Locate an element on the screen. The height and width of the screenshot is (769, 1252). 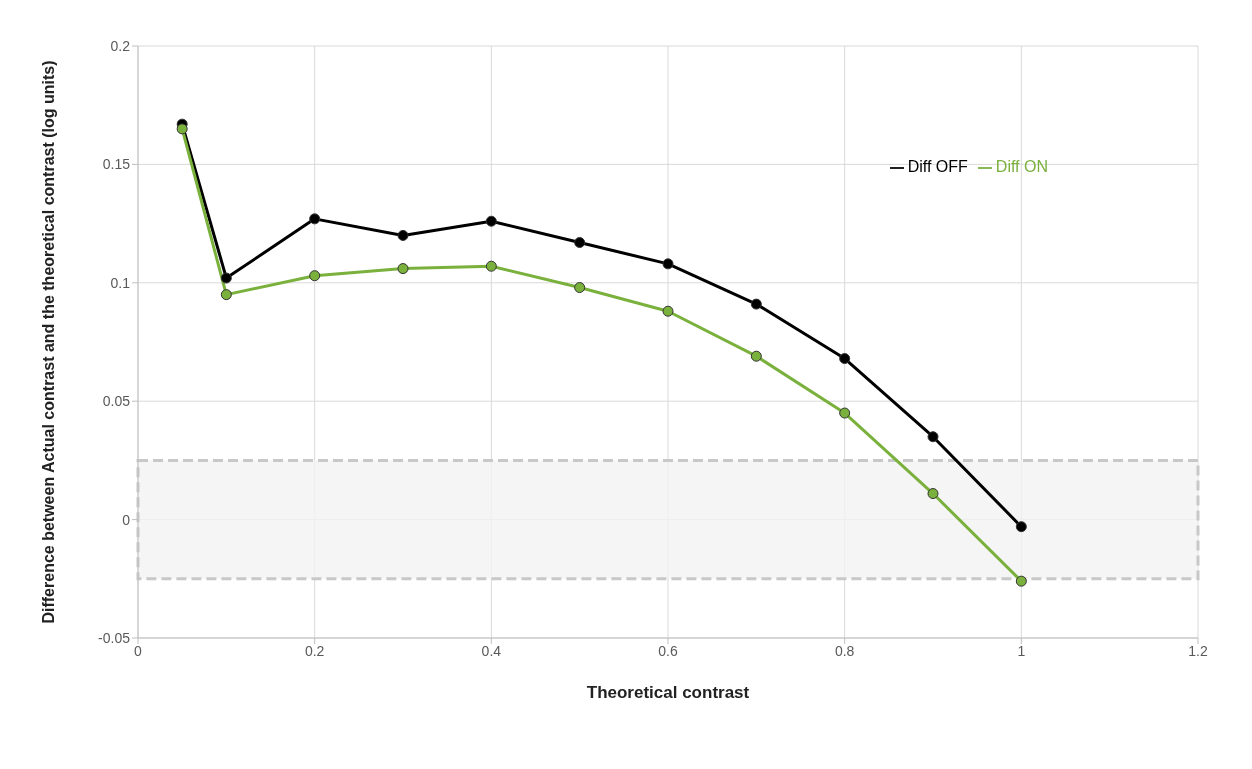
y-axis-title: Difference between Actual contrast and the theoretical contrast (log units) is located at coordinates (48, 342).